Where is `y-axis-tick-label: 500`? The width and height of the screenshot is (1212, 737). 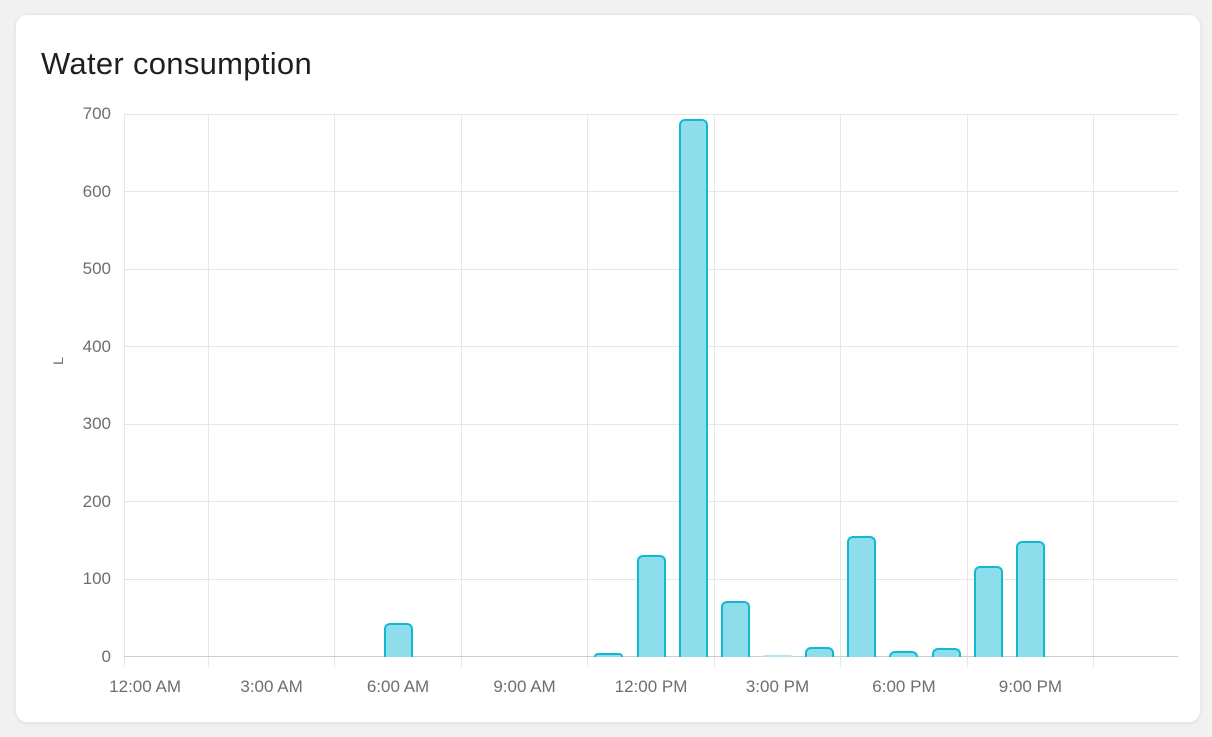 y-axis-tick-label: 500 is located at coordinates (96, 269).